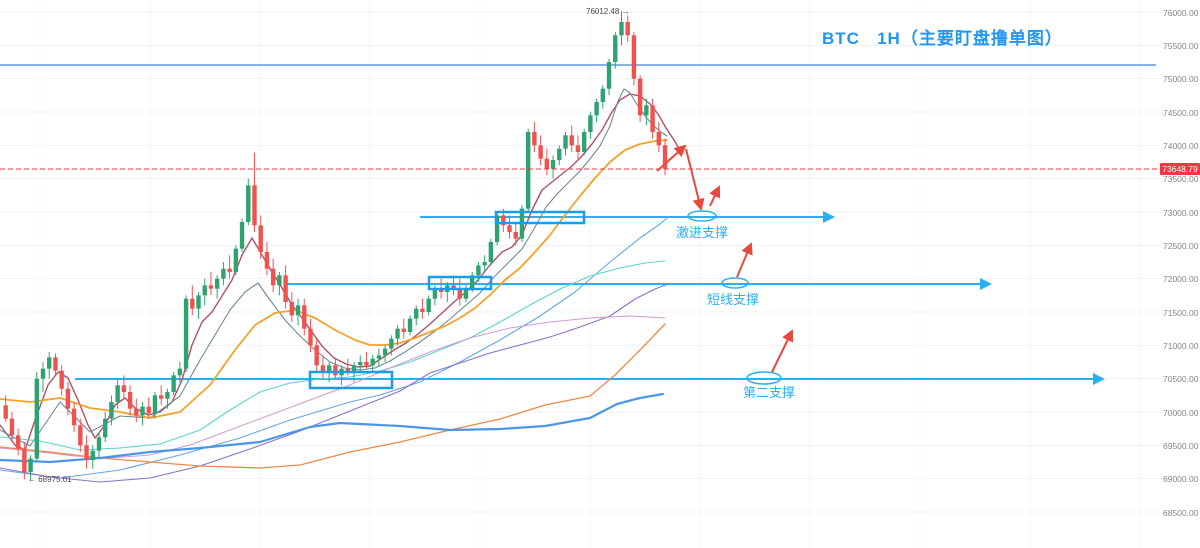 This screenshot has width=1200, height=548. What do you see at coordinates (1181, 179) in the screenshot?
I see `price-axis-label: 73500.00` at bounding box center [1181, 179].